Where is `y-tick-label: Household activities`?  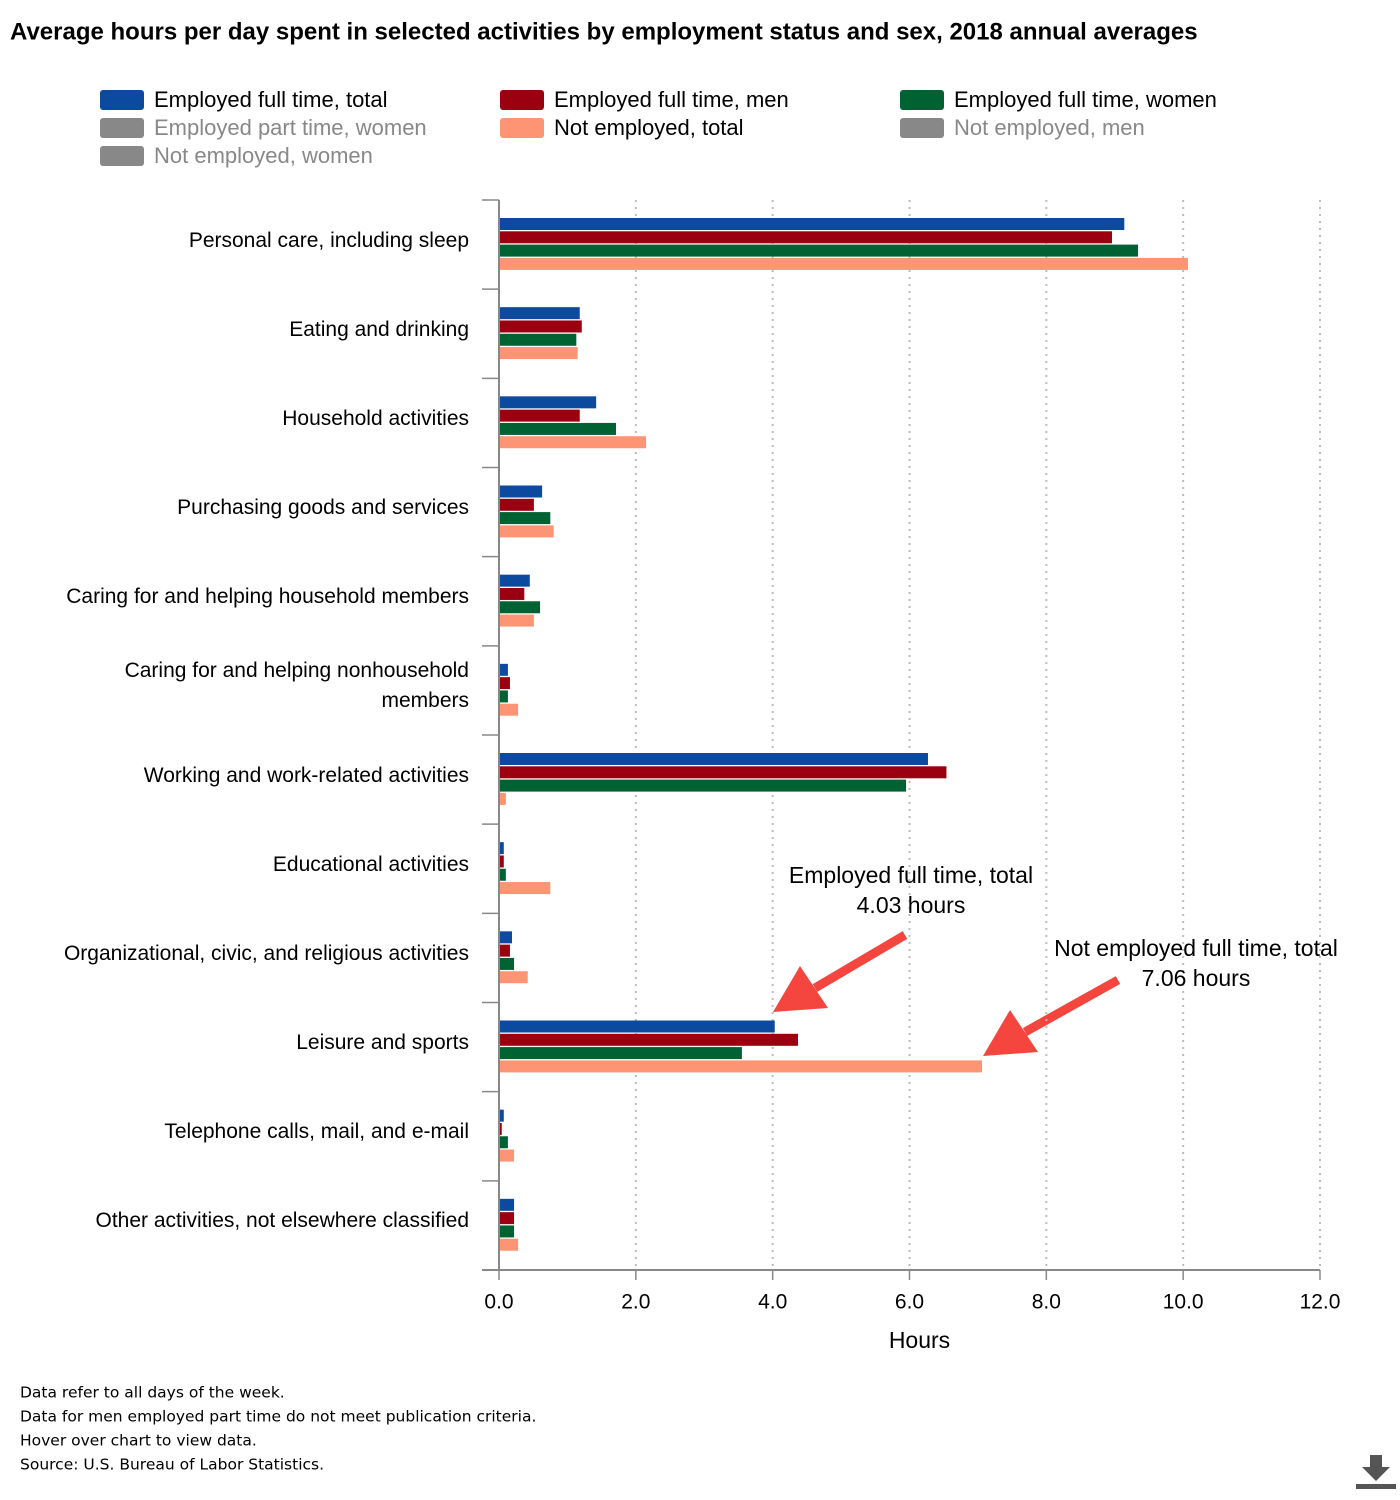 y-tick-label: Household activities is located at coordinates (375, 418).